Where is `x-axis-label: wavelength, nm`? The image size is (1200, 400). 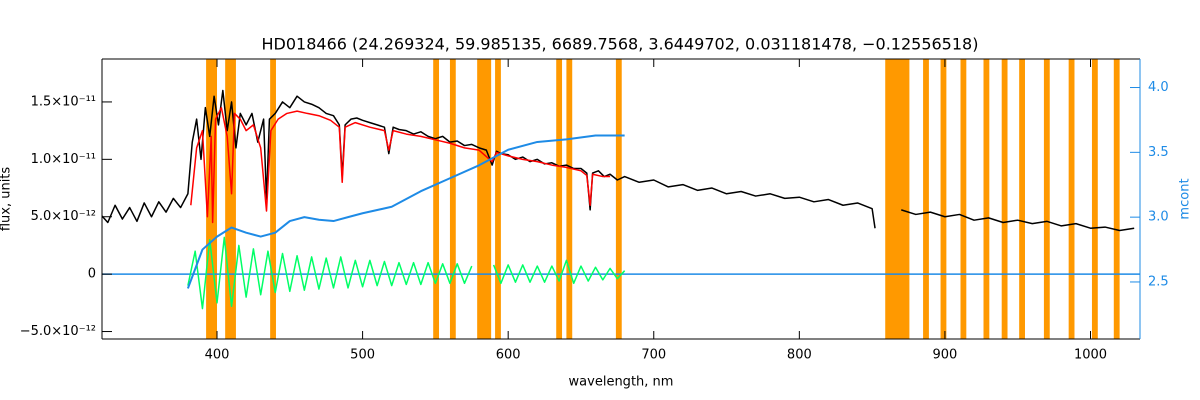
x-axis-label: wavelength, nm is located at coordinates (621, 382).